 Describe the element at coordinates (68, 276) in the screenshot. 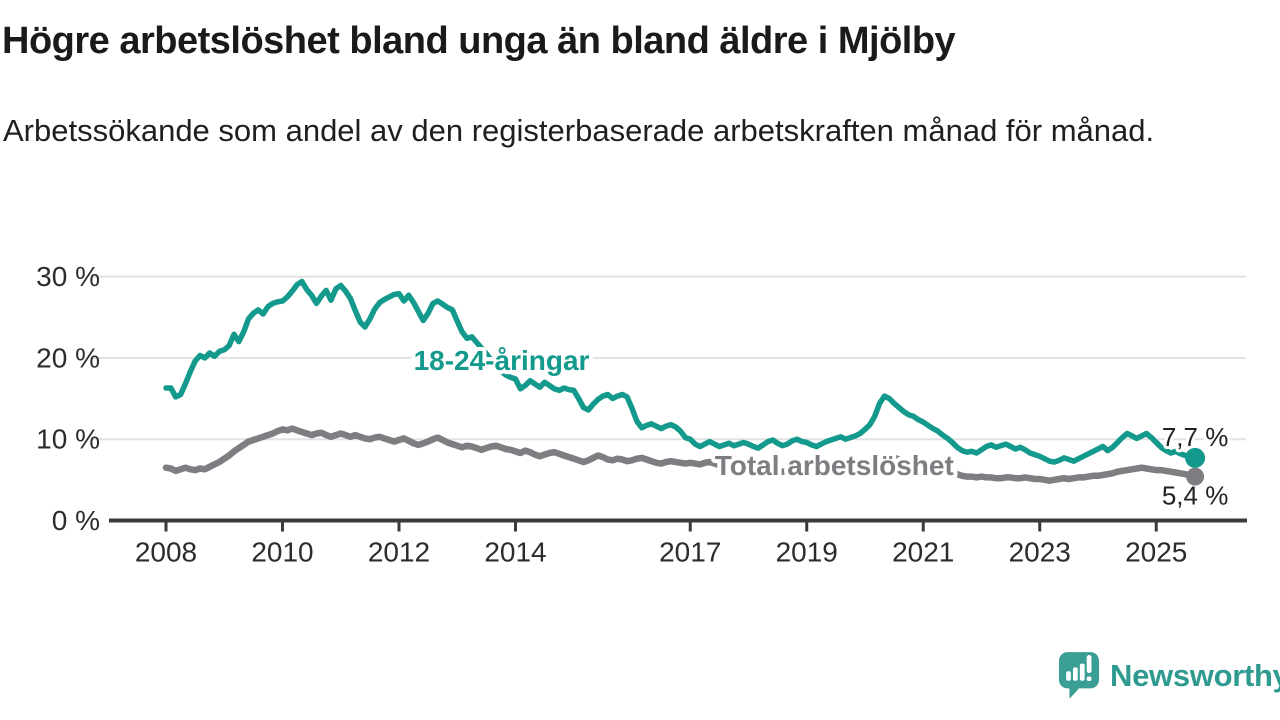

I see `y-tick-label-30: 30 %` at that location.